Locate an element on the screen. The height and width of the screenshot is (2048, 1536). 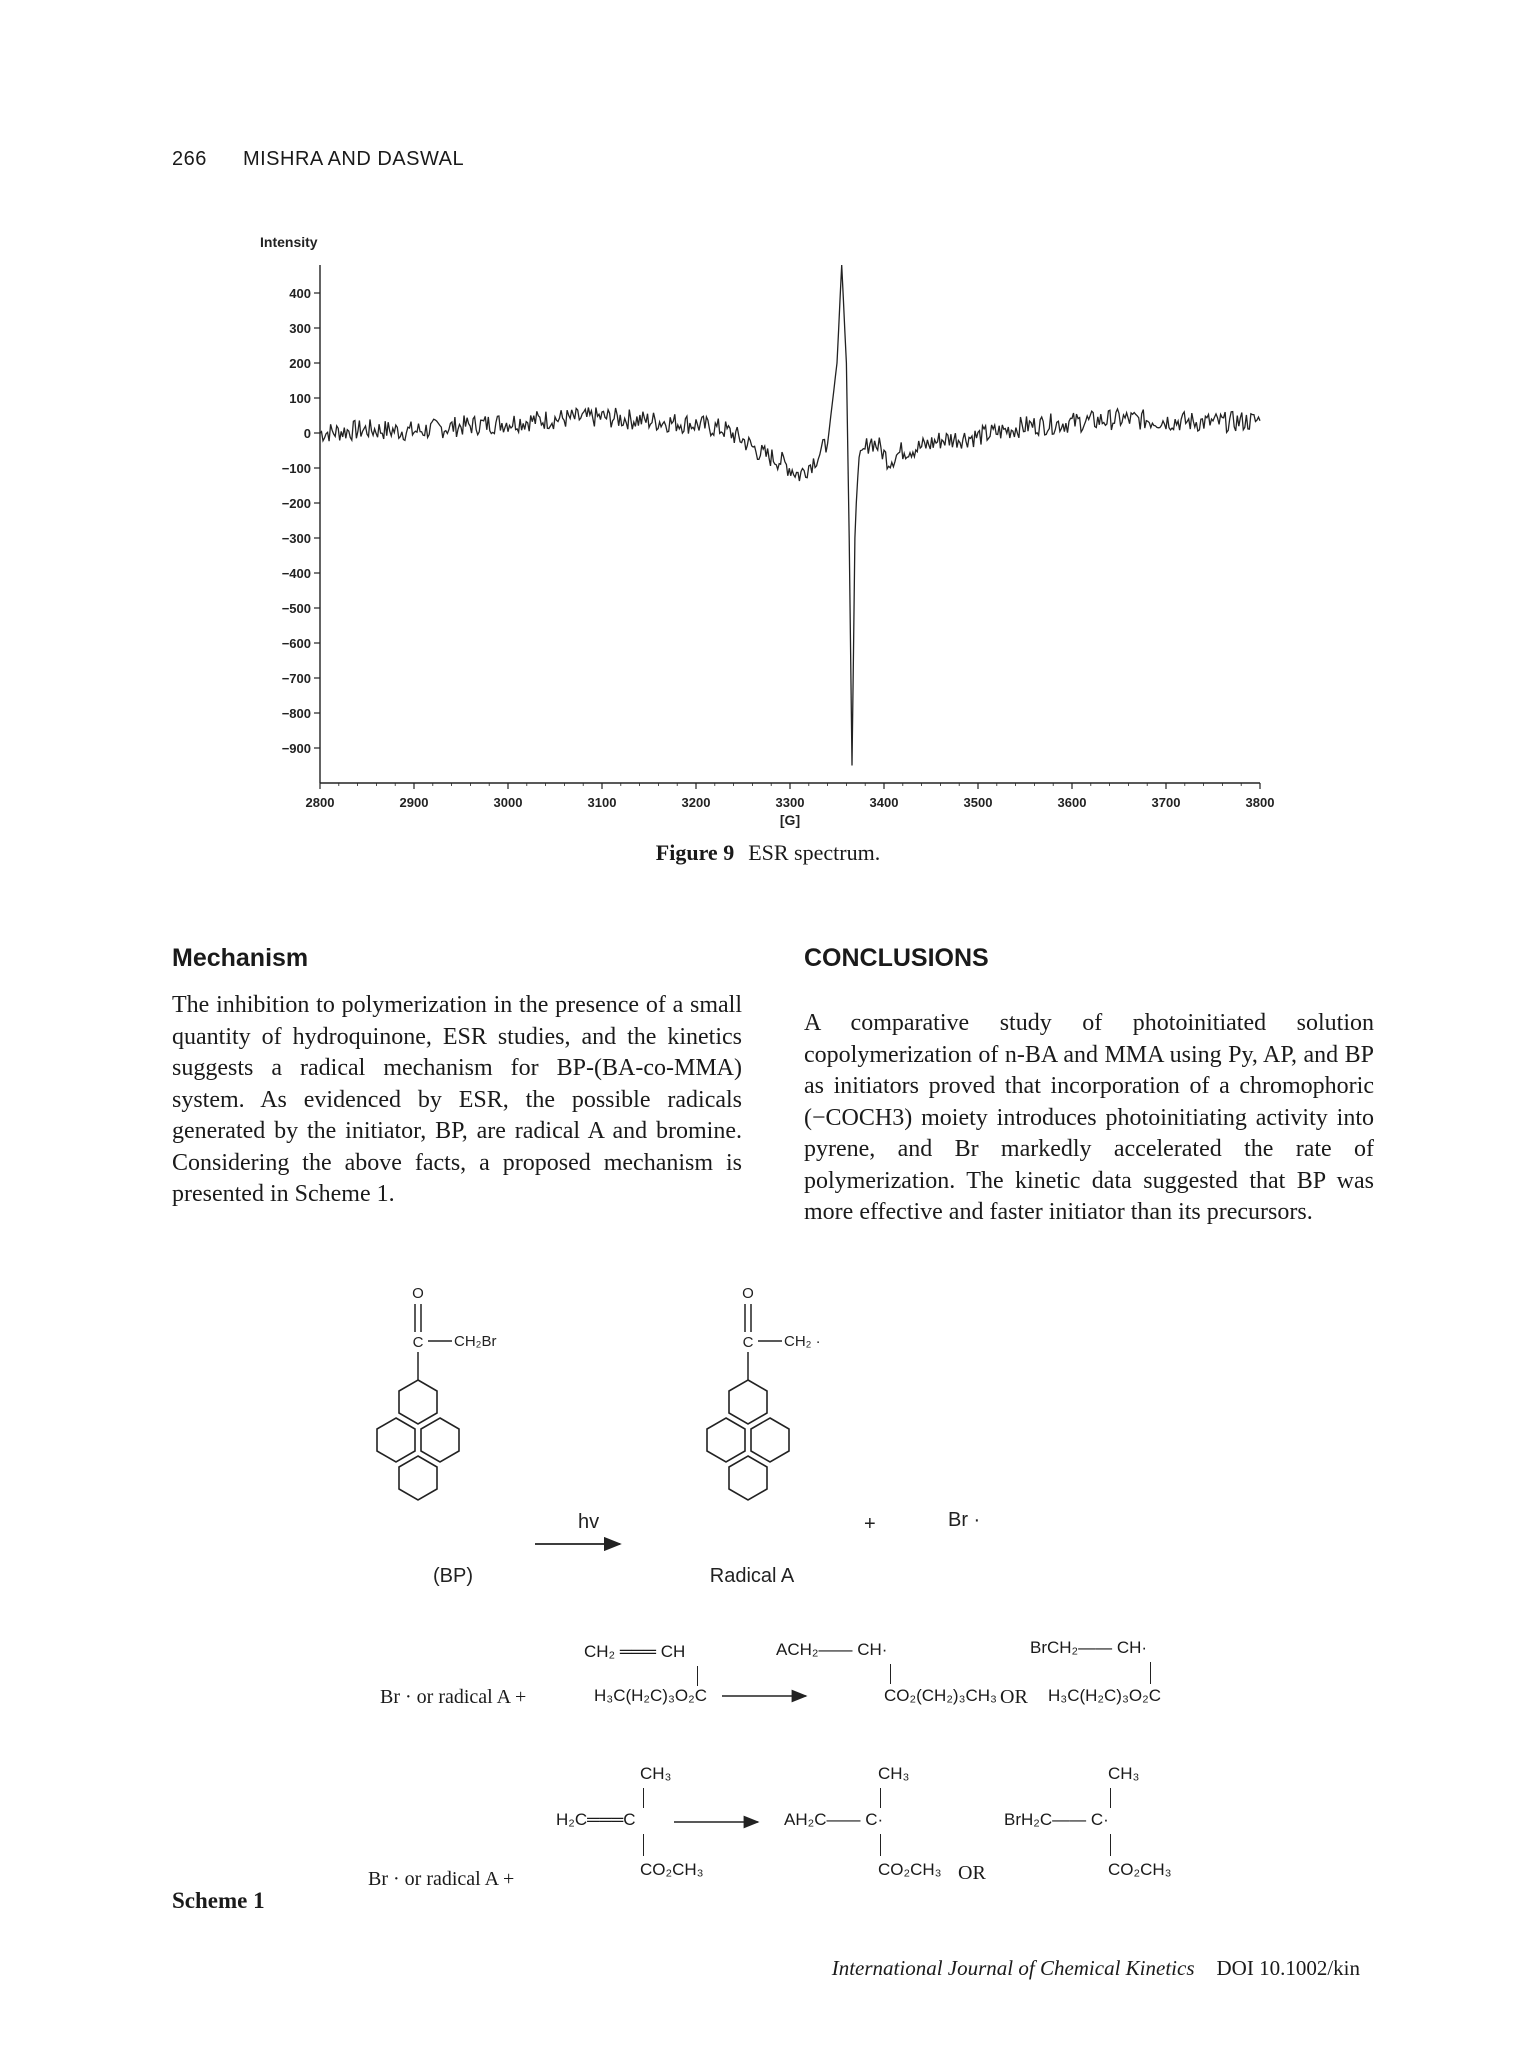
y-tick-label: 200 is located at coordinates (300, 363).